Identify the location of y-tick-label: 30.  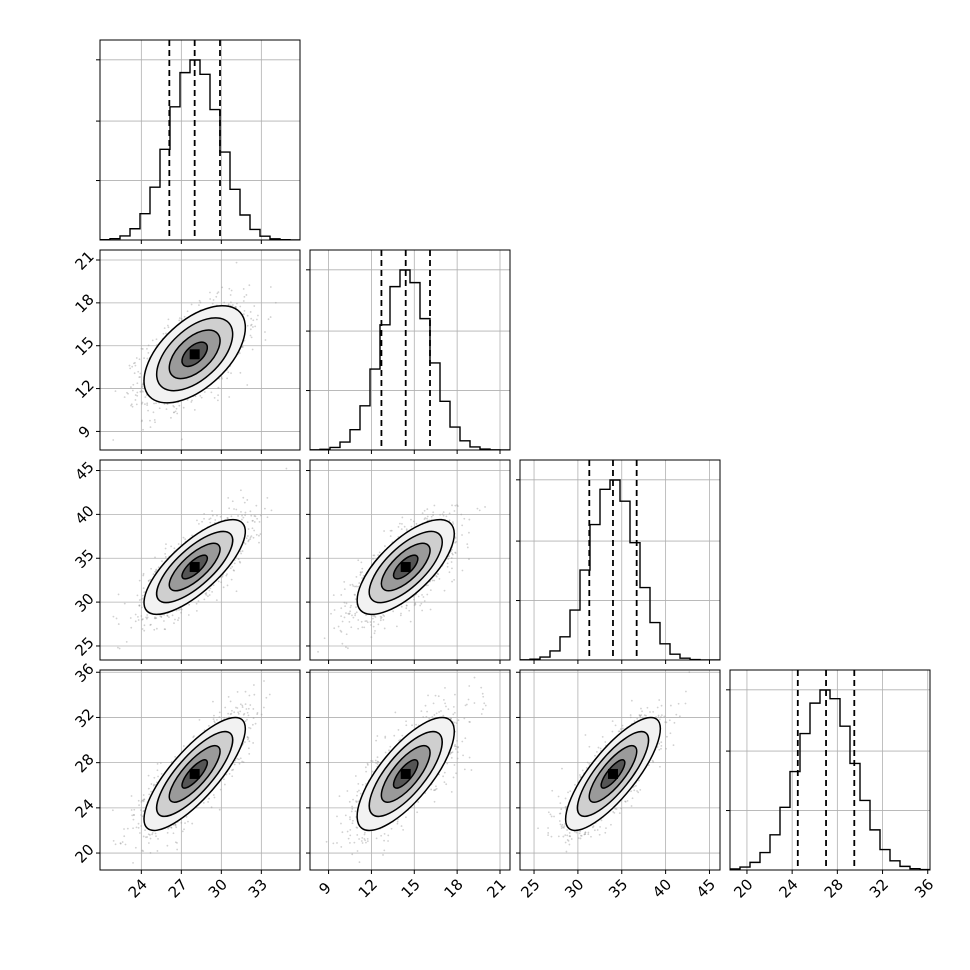
(84, 603).